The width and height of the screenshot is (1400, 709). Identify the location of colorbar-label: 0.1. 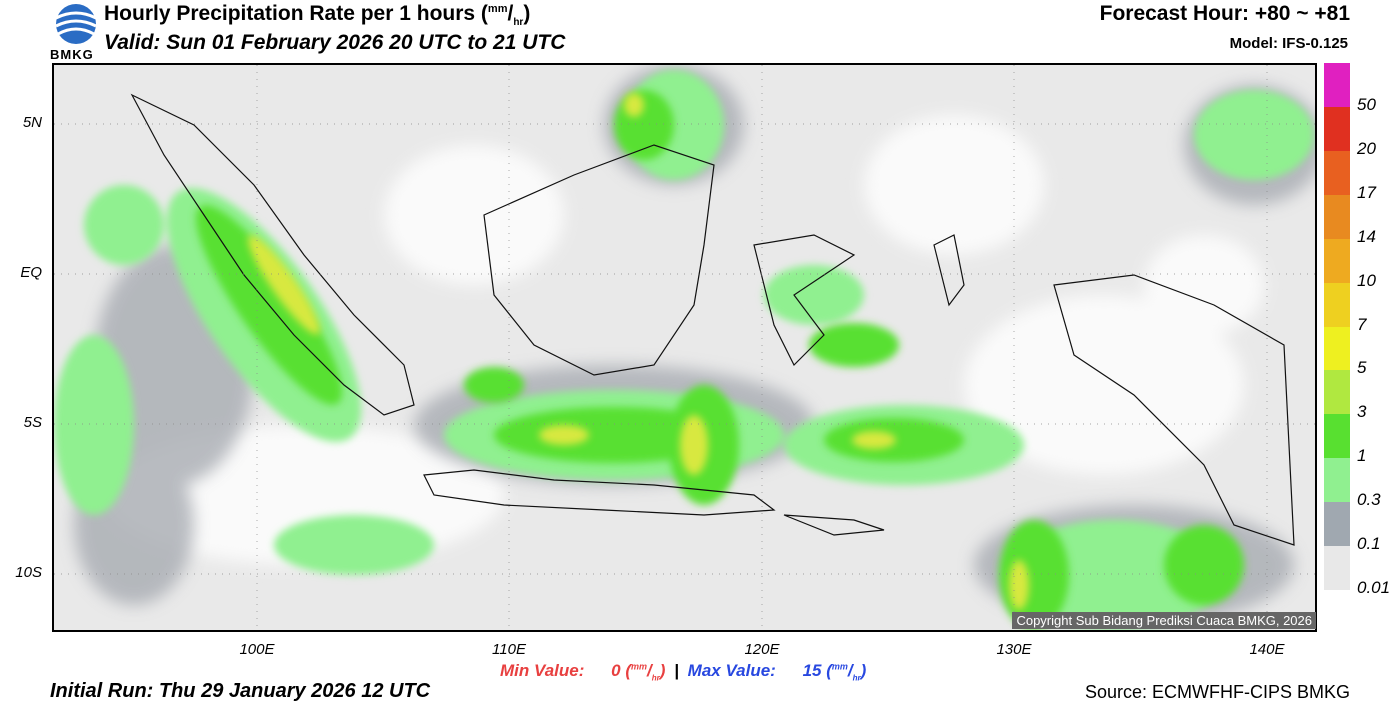
(1369, 544).